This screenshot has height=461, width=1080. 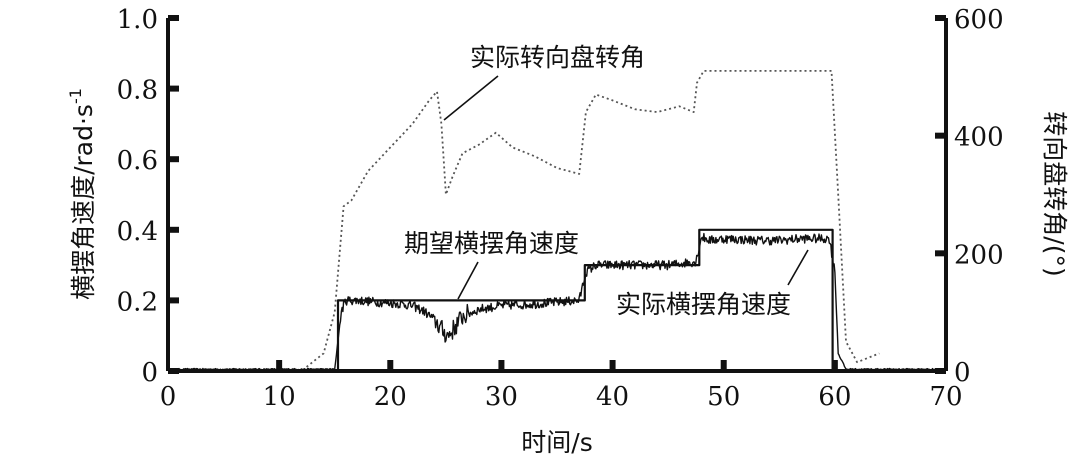 What do you see at coordinates (945, 397) in the screenshot?
I see `x-tick-label: 70` at bounding box center [945, 397].